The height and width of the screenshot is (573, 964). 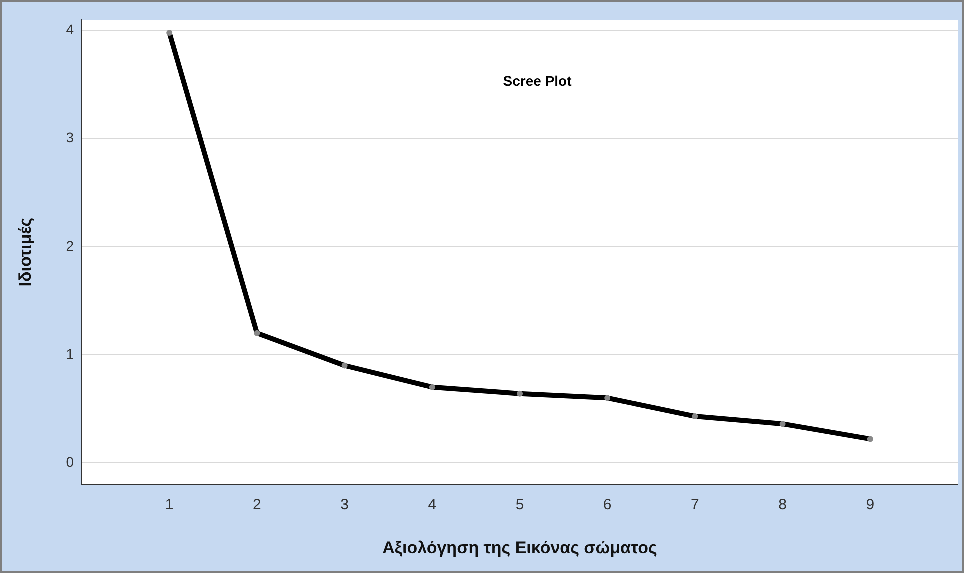 What do you see at coordinates (169, 505) in the screenshot?
I see `x-tick-label: 1` at bounding box center [169, 505].